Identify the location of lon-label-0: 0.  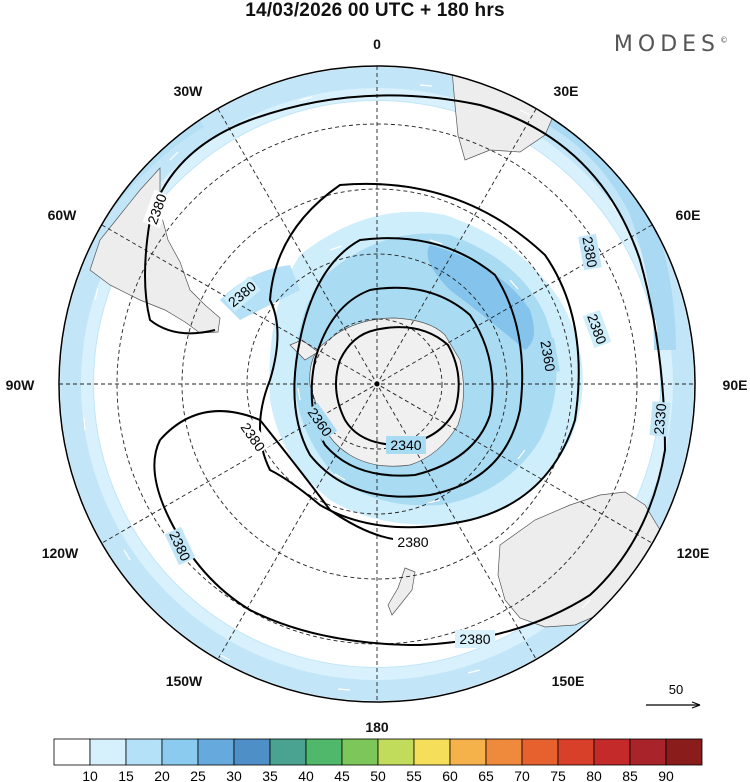
(377, 44).